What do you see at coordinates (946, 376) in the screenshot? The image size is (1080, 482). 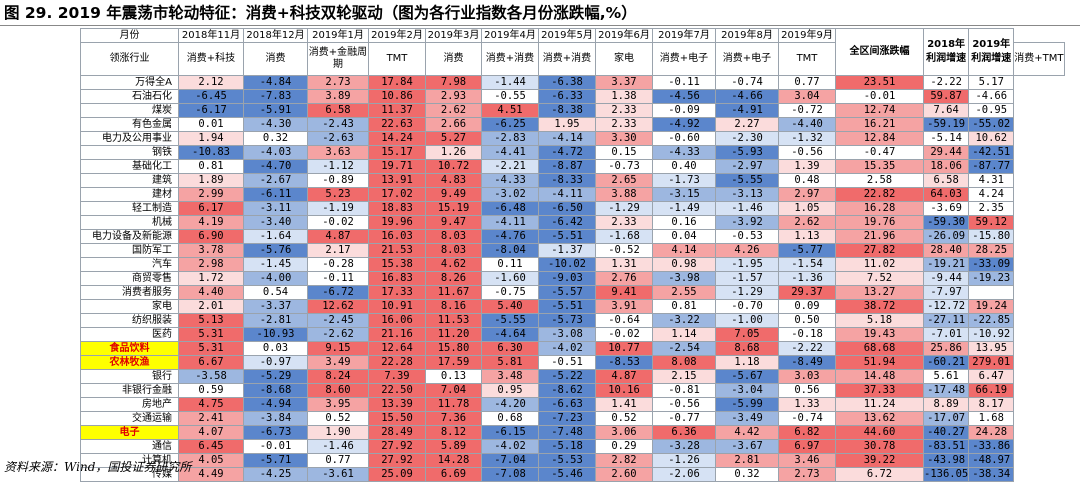 I see `value-cell: 5.61` at bounding box center [946, 376].